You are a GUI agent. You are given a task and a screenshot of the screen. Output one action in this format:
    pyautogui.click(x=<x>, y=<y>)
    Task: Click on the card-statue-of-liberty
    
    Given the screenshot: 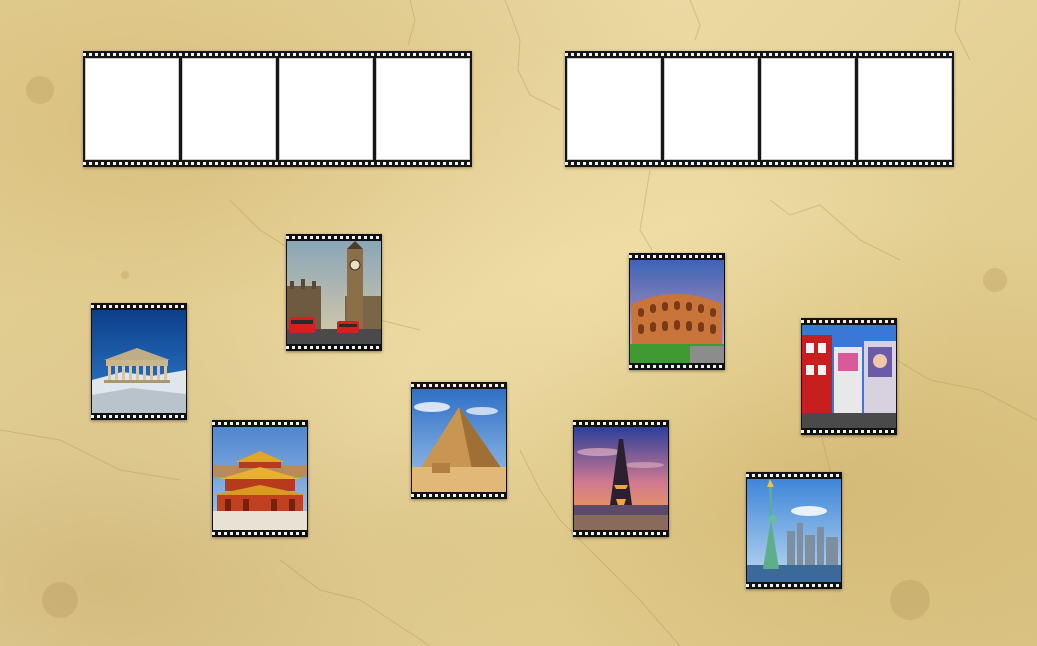 What is the action you would take?
    pyautogui.click(x=794, y=530)
    